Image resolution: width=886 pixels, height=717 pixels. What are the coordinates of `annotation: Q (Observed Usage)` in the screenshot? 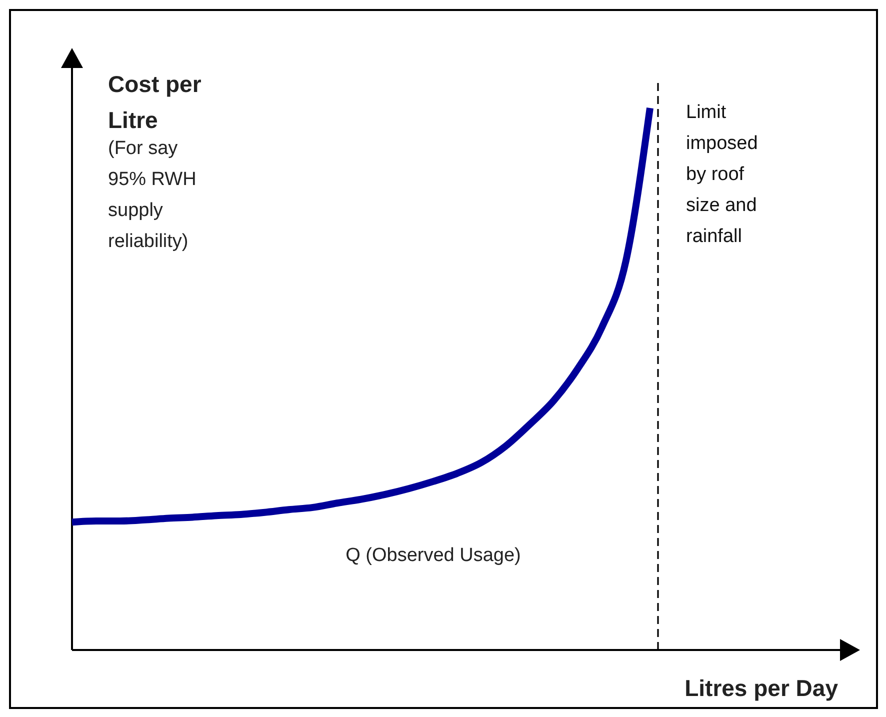 It's located at (433, 555).